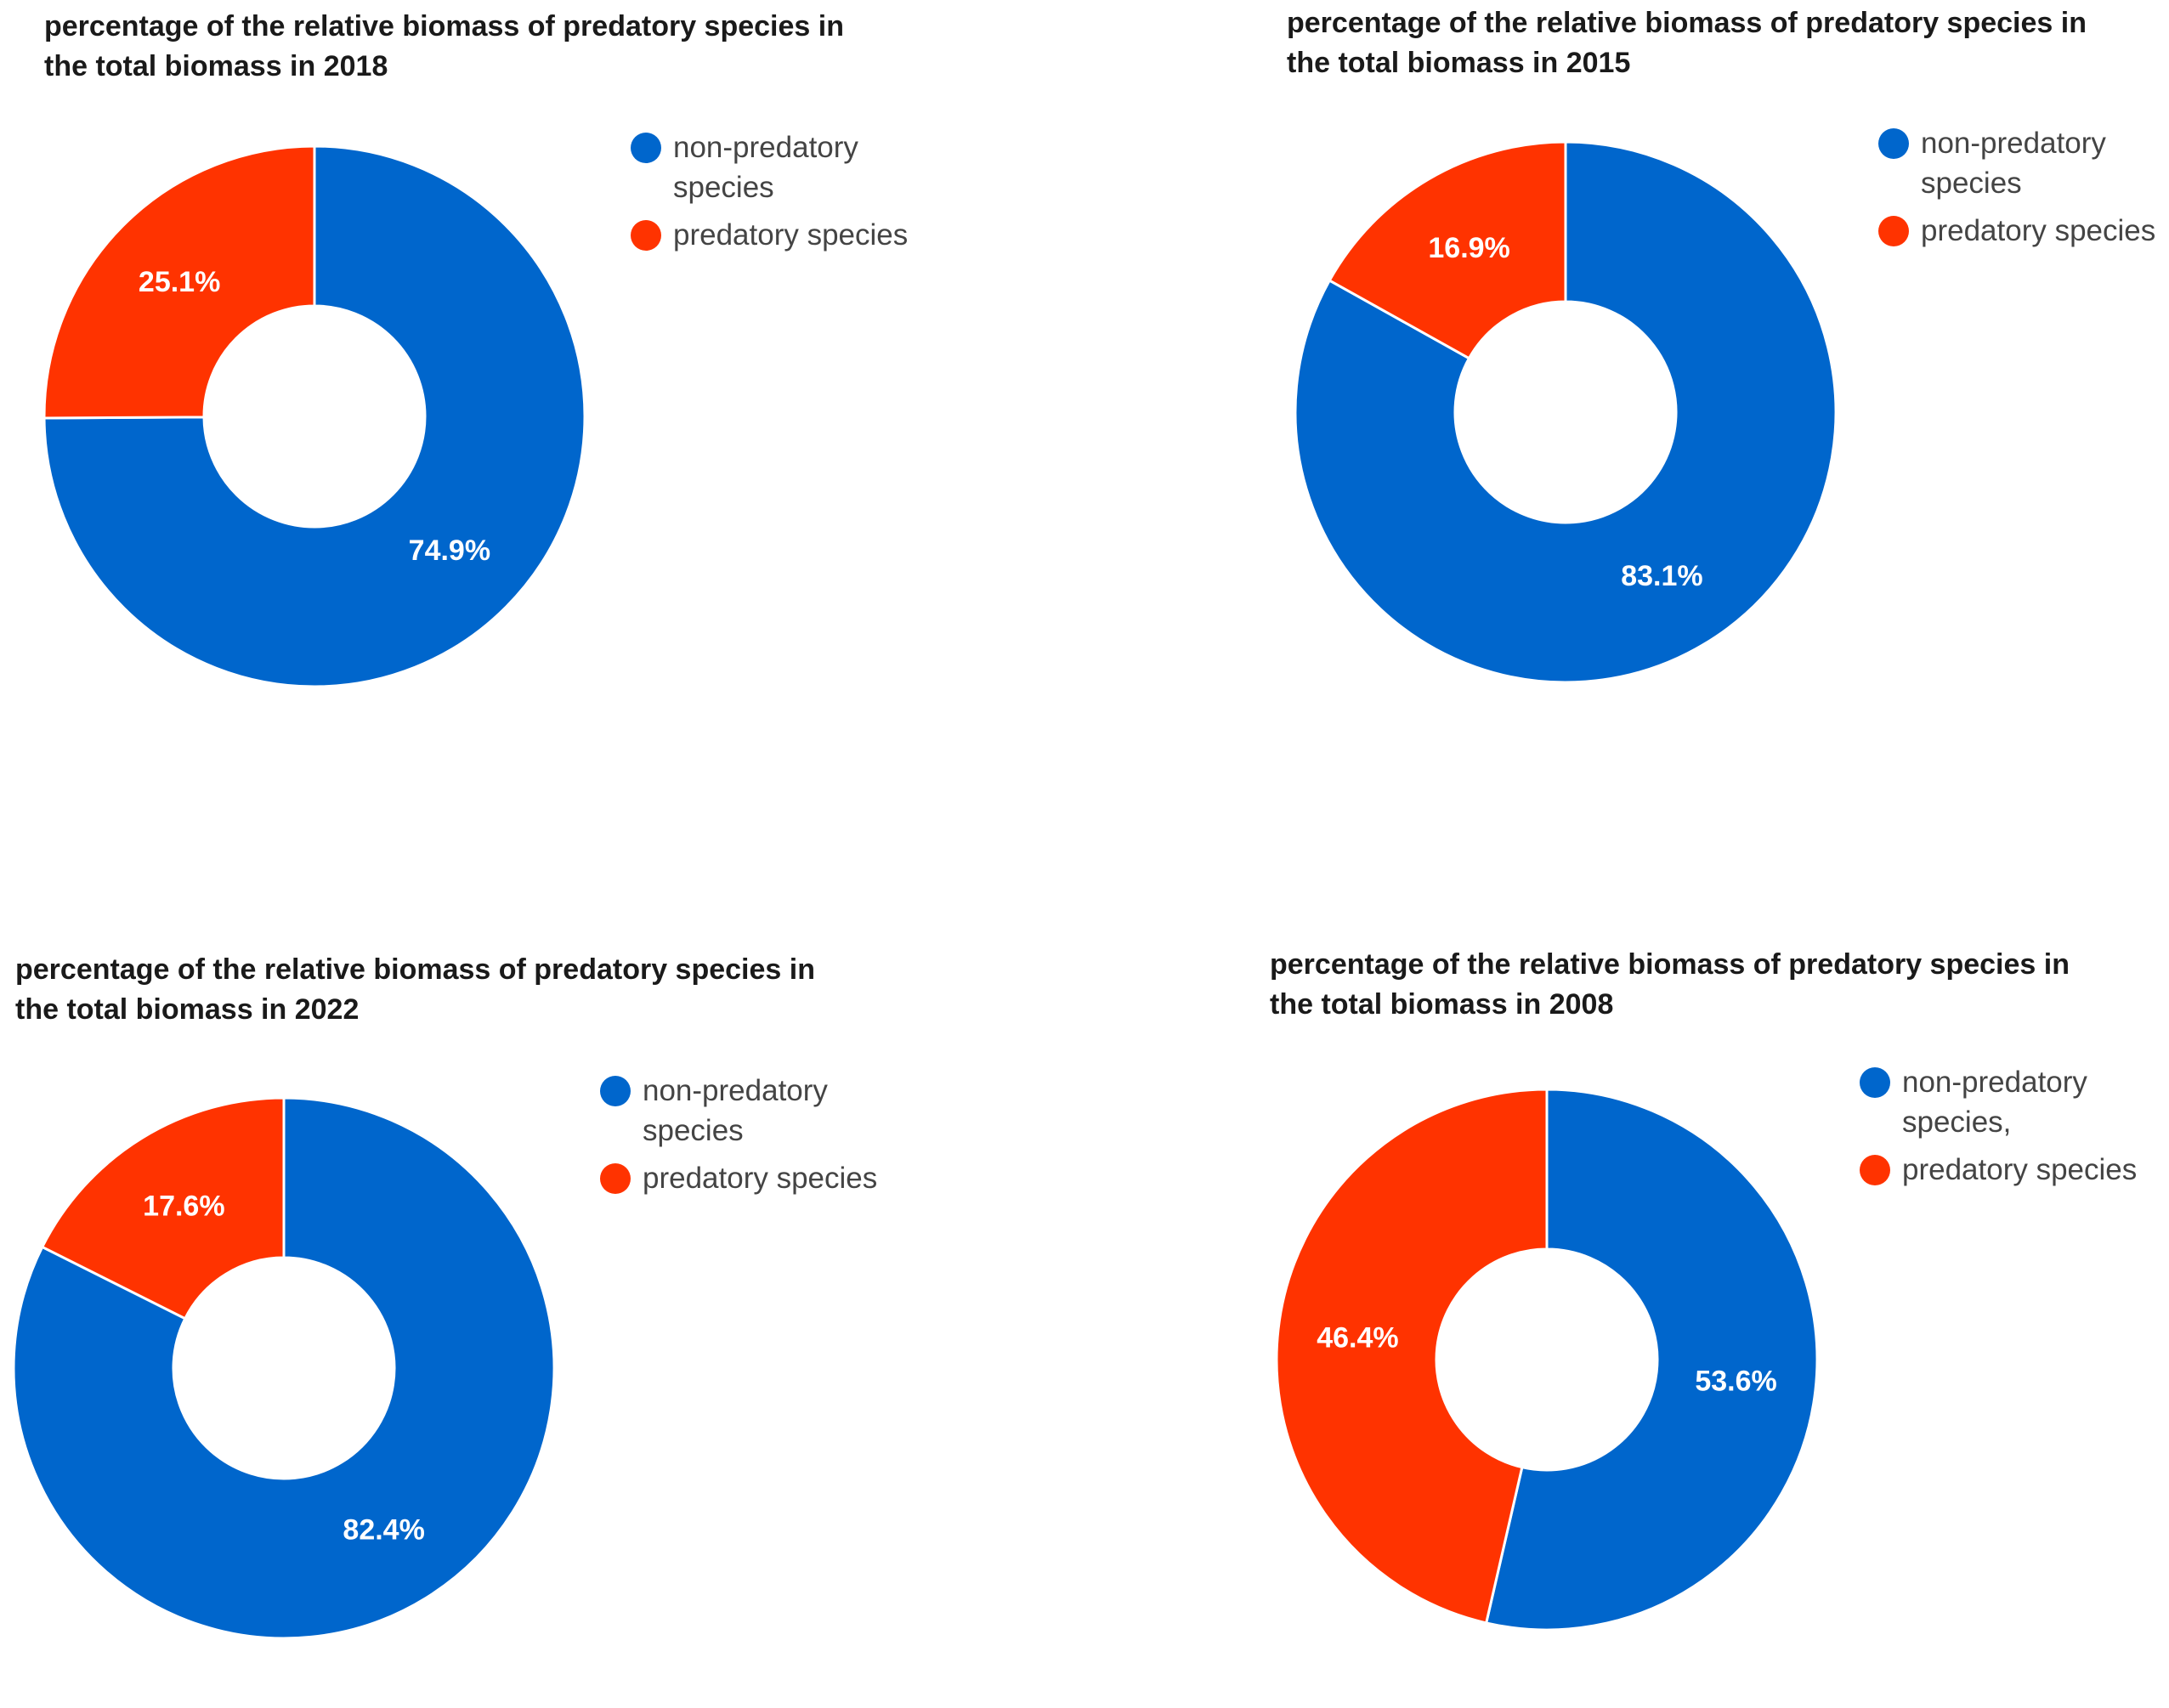  I want to click on donut-chart: 53.6% 46.4%, so click(1547, 1360).